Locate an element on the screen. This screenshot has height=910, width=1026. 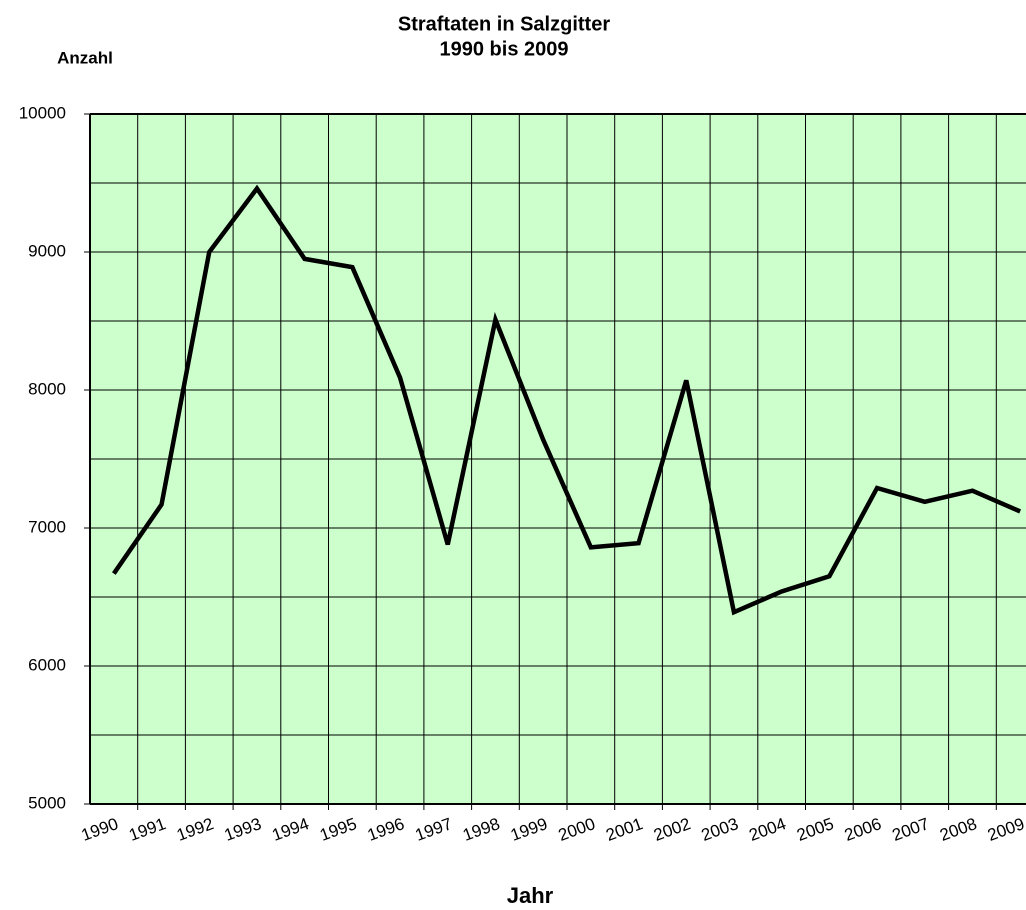
x-tick-label: 2000 is located at coordinates (577, 829).